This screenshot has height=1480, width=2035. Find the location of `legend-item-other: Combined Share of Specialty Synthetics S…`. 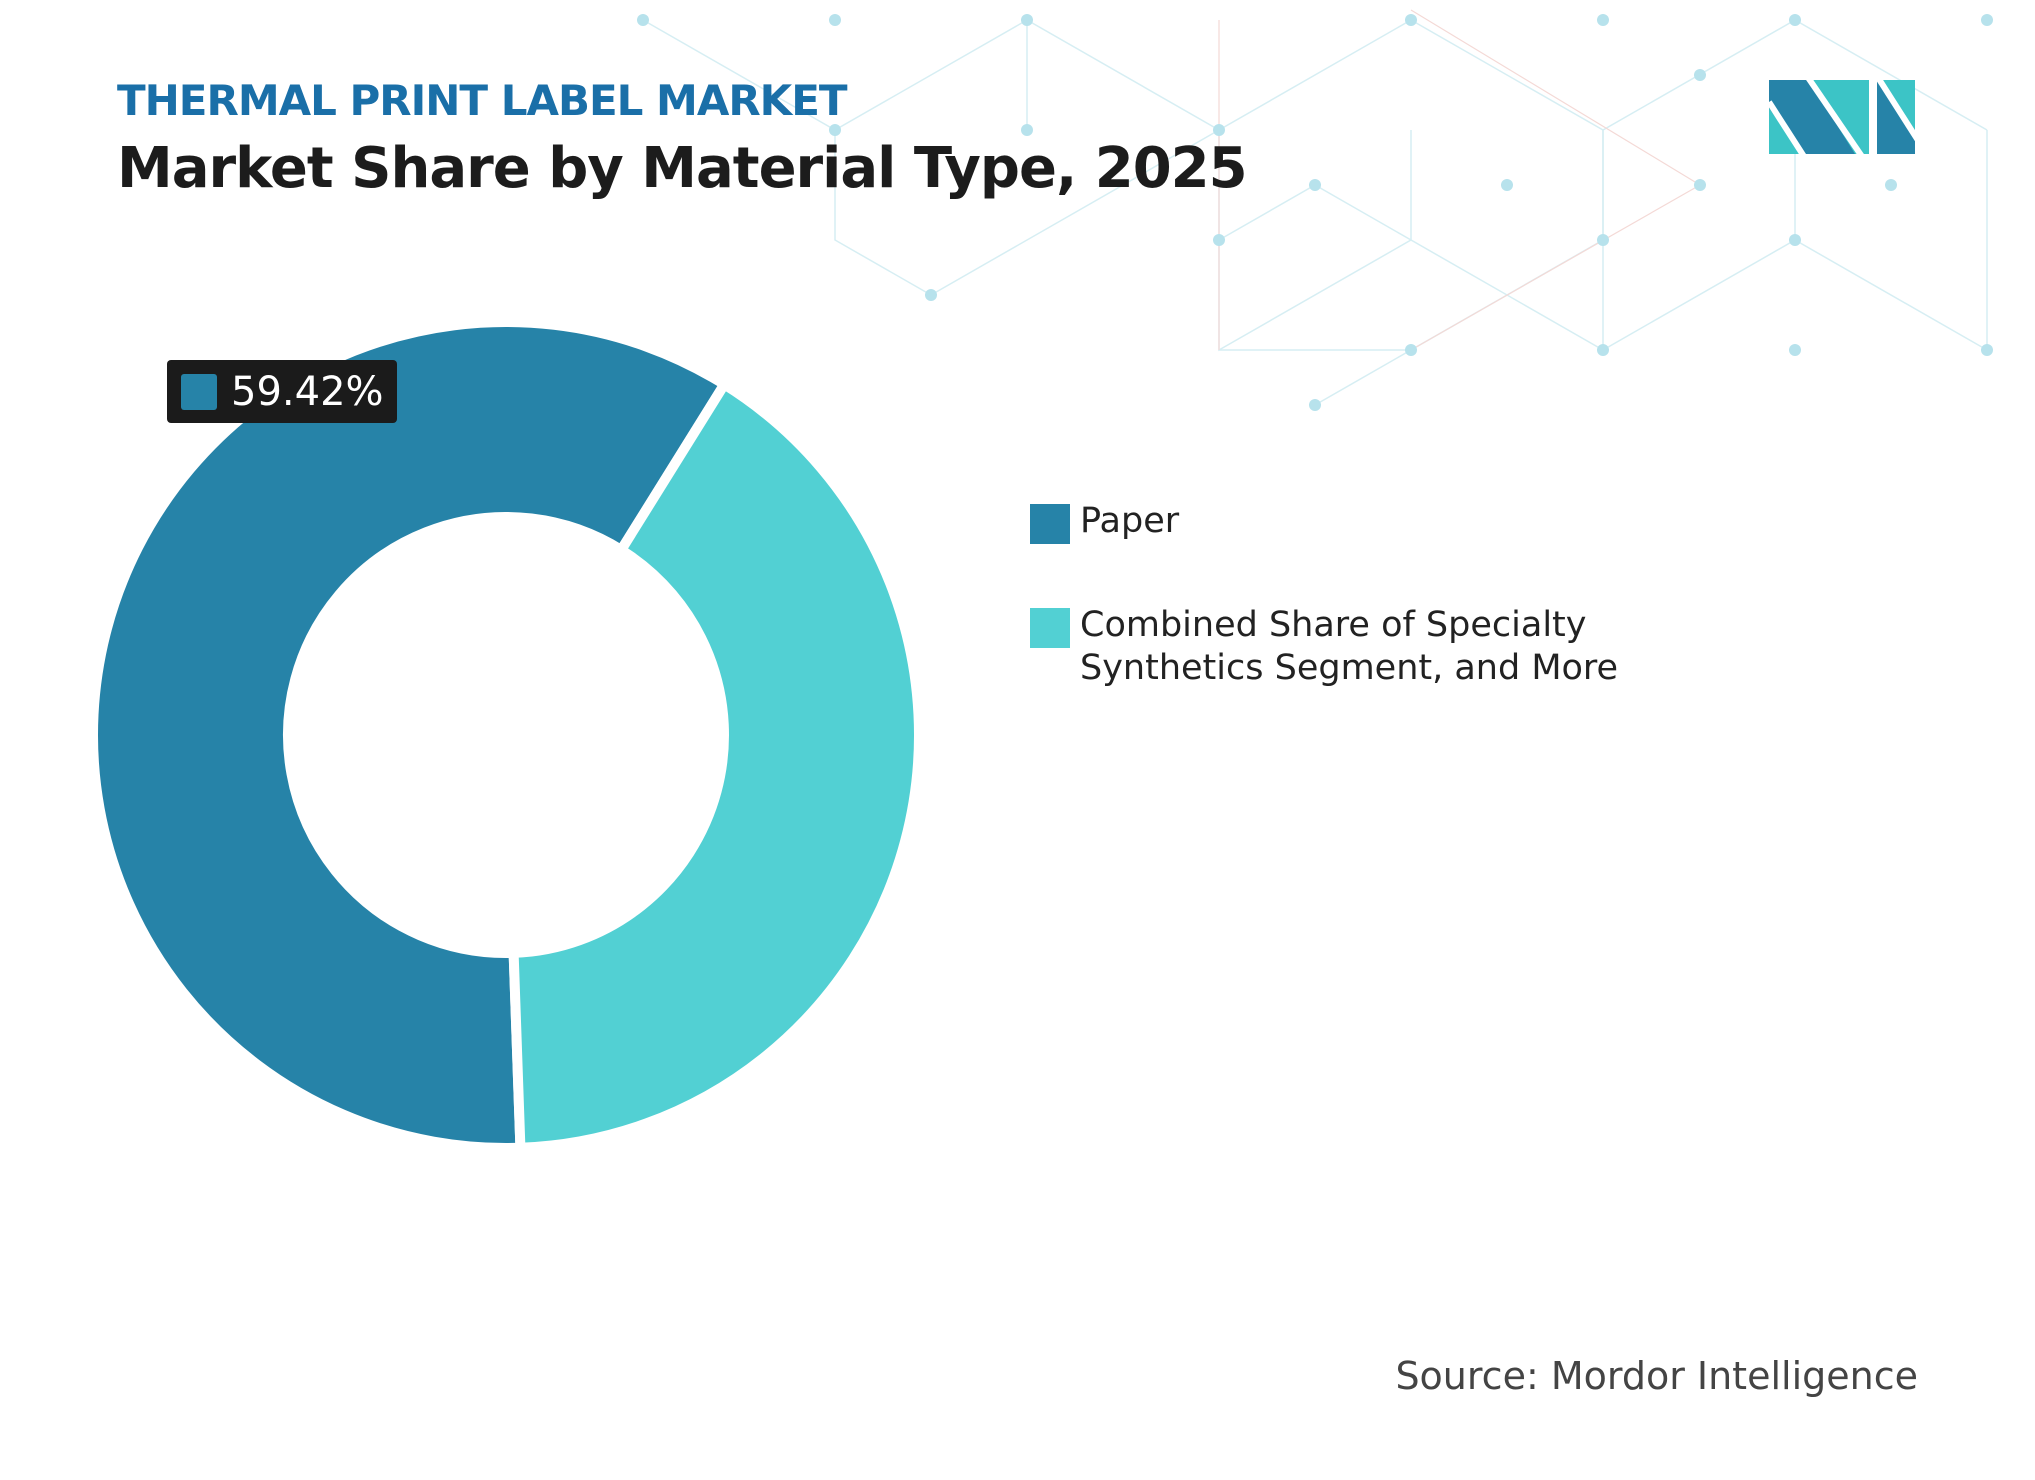

legend-item-other: Combined Share of Specialty Synthetics S… is located at coordinates (1345, 647).